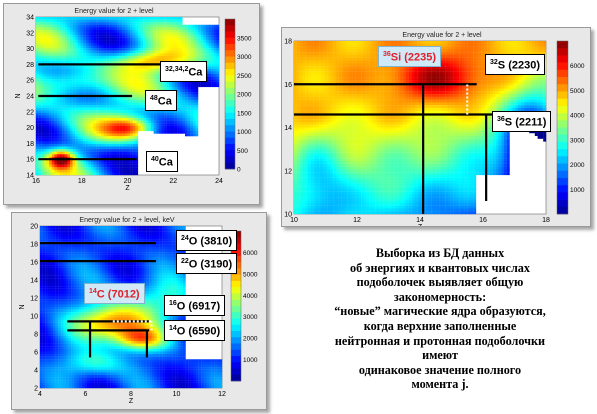 Image resolution: width=597 pixels, height=414 pixels. Describe the element at coordinates (173, 181) in the screenshot. I see `x-tick-label: 22` at that location.